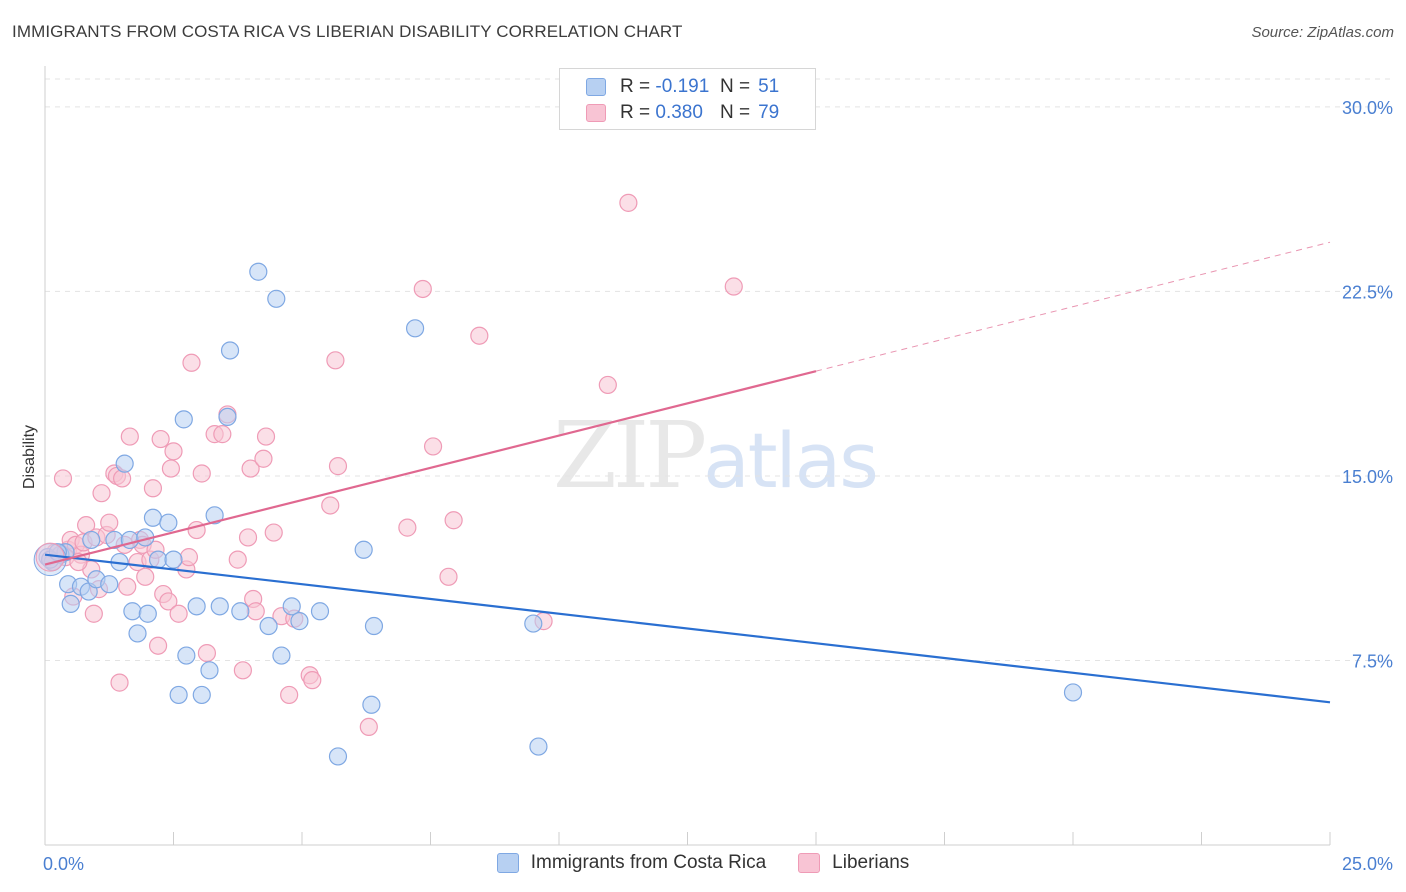 The height and width of the screenshot is (892, 1406). I want to click on trend-line-liberians-extension, so click(1073, 306).